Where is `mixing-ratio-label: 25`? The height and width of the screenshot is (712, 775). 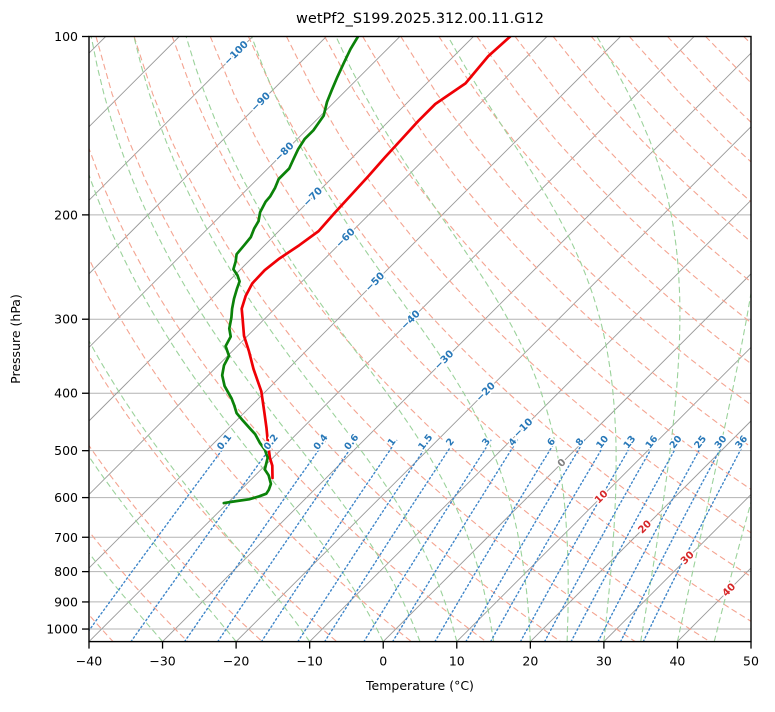 mixing-ratio-label: 25 is located at coordinates (700, 442).